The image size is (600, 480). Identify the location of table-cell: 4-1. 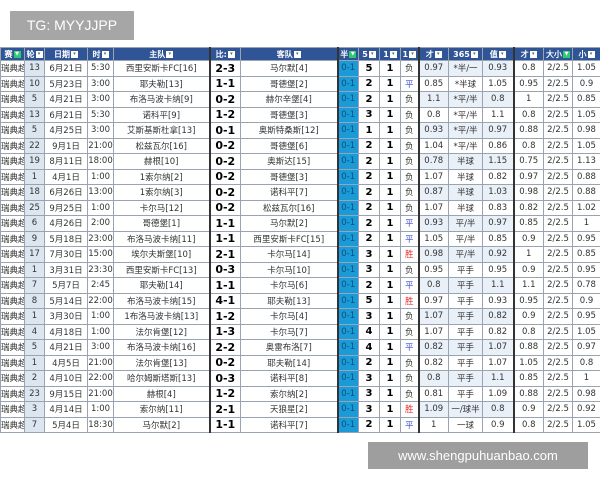
(224, 300).